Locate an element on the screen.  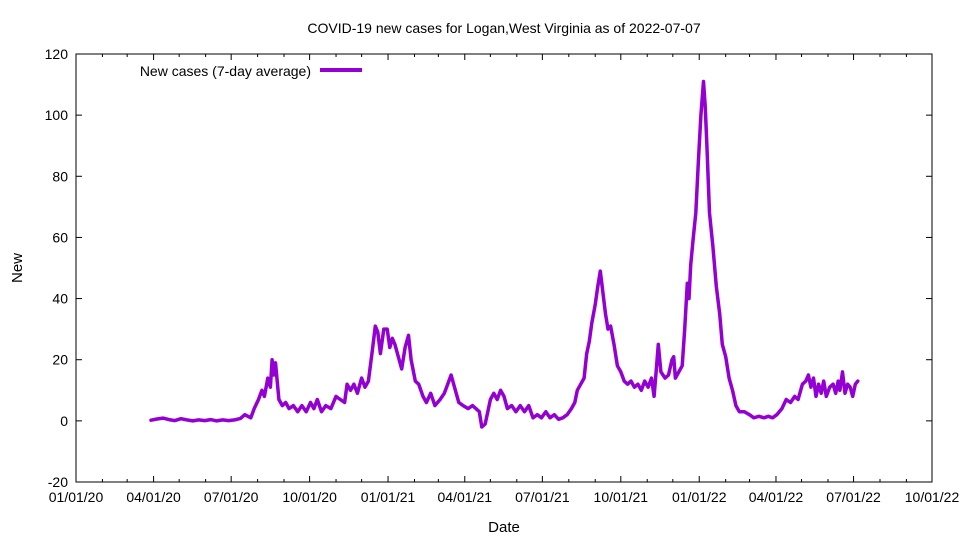
y-tick-label: 80 is located at coordinates (60, 176).